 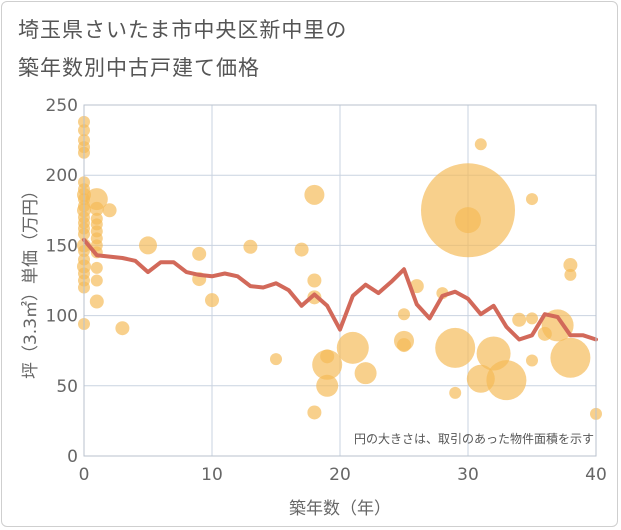 I want to click on y-tick-label: 50, so click(x=67, y=387).